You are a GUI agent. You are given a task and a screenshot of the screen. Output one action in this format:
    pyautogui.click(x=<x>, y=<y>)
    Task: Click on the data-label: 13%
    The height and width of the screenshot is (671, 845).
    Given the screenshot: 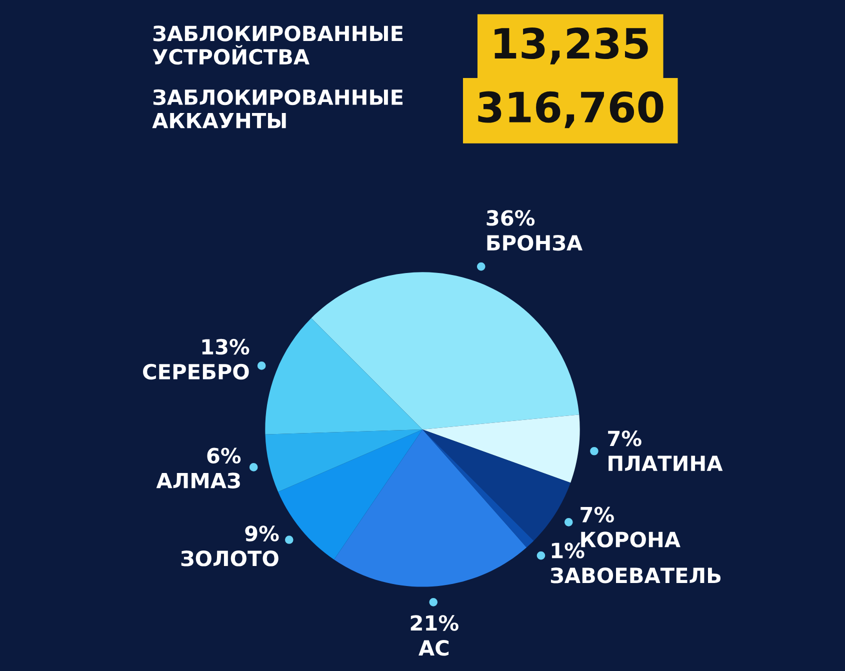 What is the action you would take?
    pyautogui.click(x=226, y=346)
    